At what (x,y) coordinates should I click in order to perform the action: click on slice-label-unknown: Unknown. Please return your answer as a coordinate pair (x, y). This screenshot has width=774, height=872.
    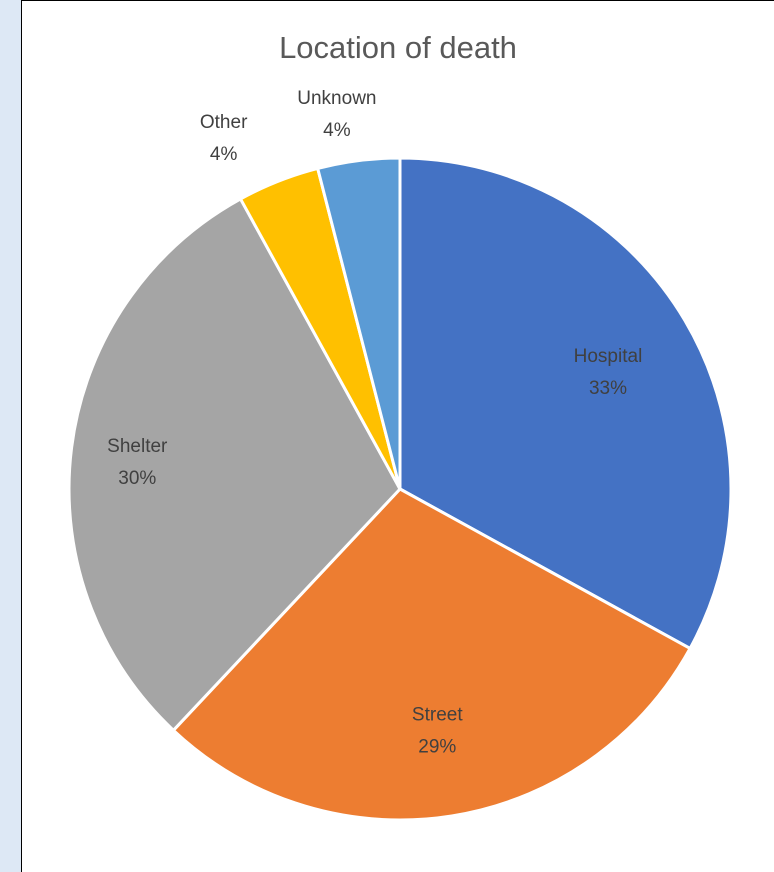
    Looking at the image, I should click on (336, 98).